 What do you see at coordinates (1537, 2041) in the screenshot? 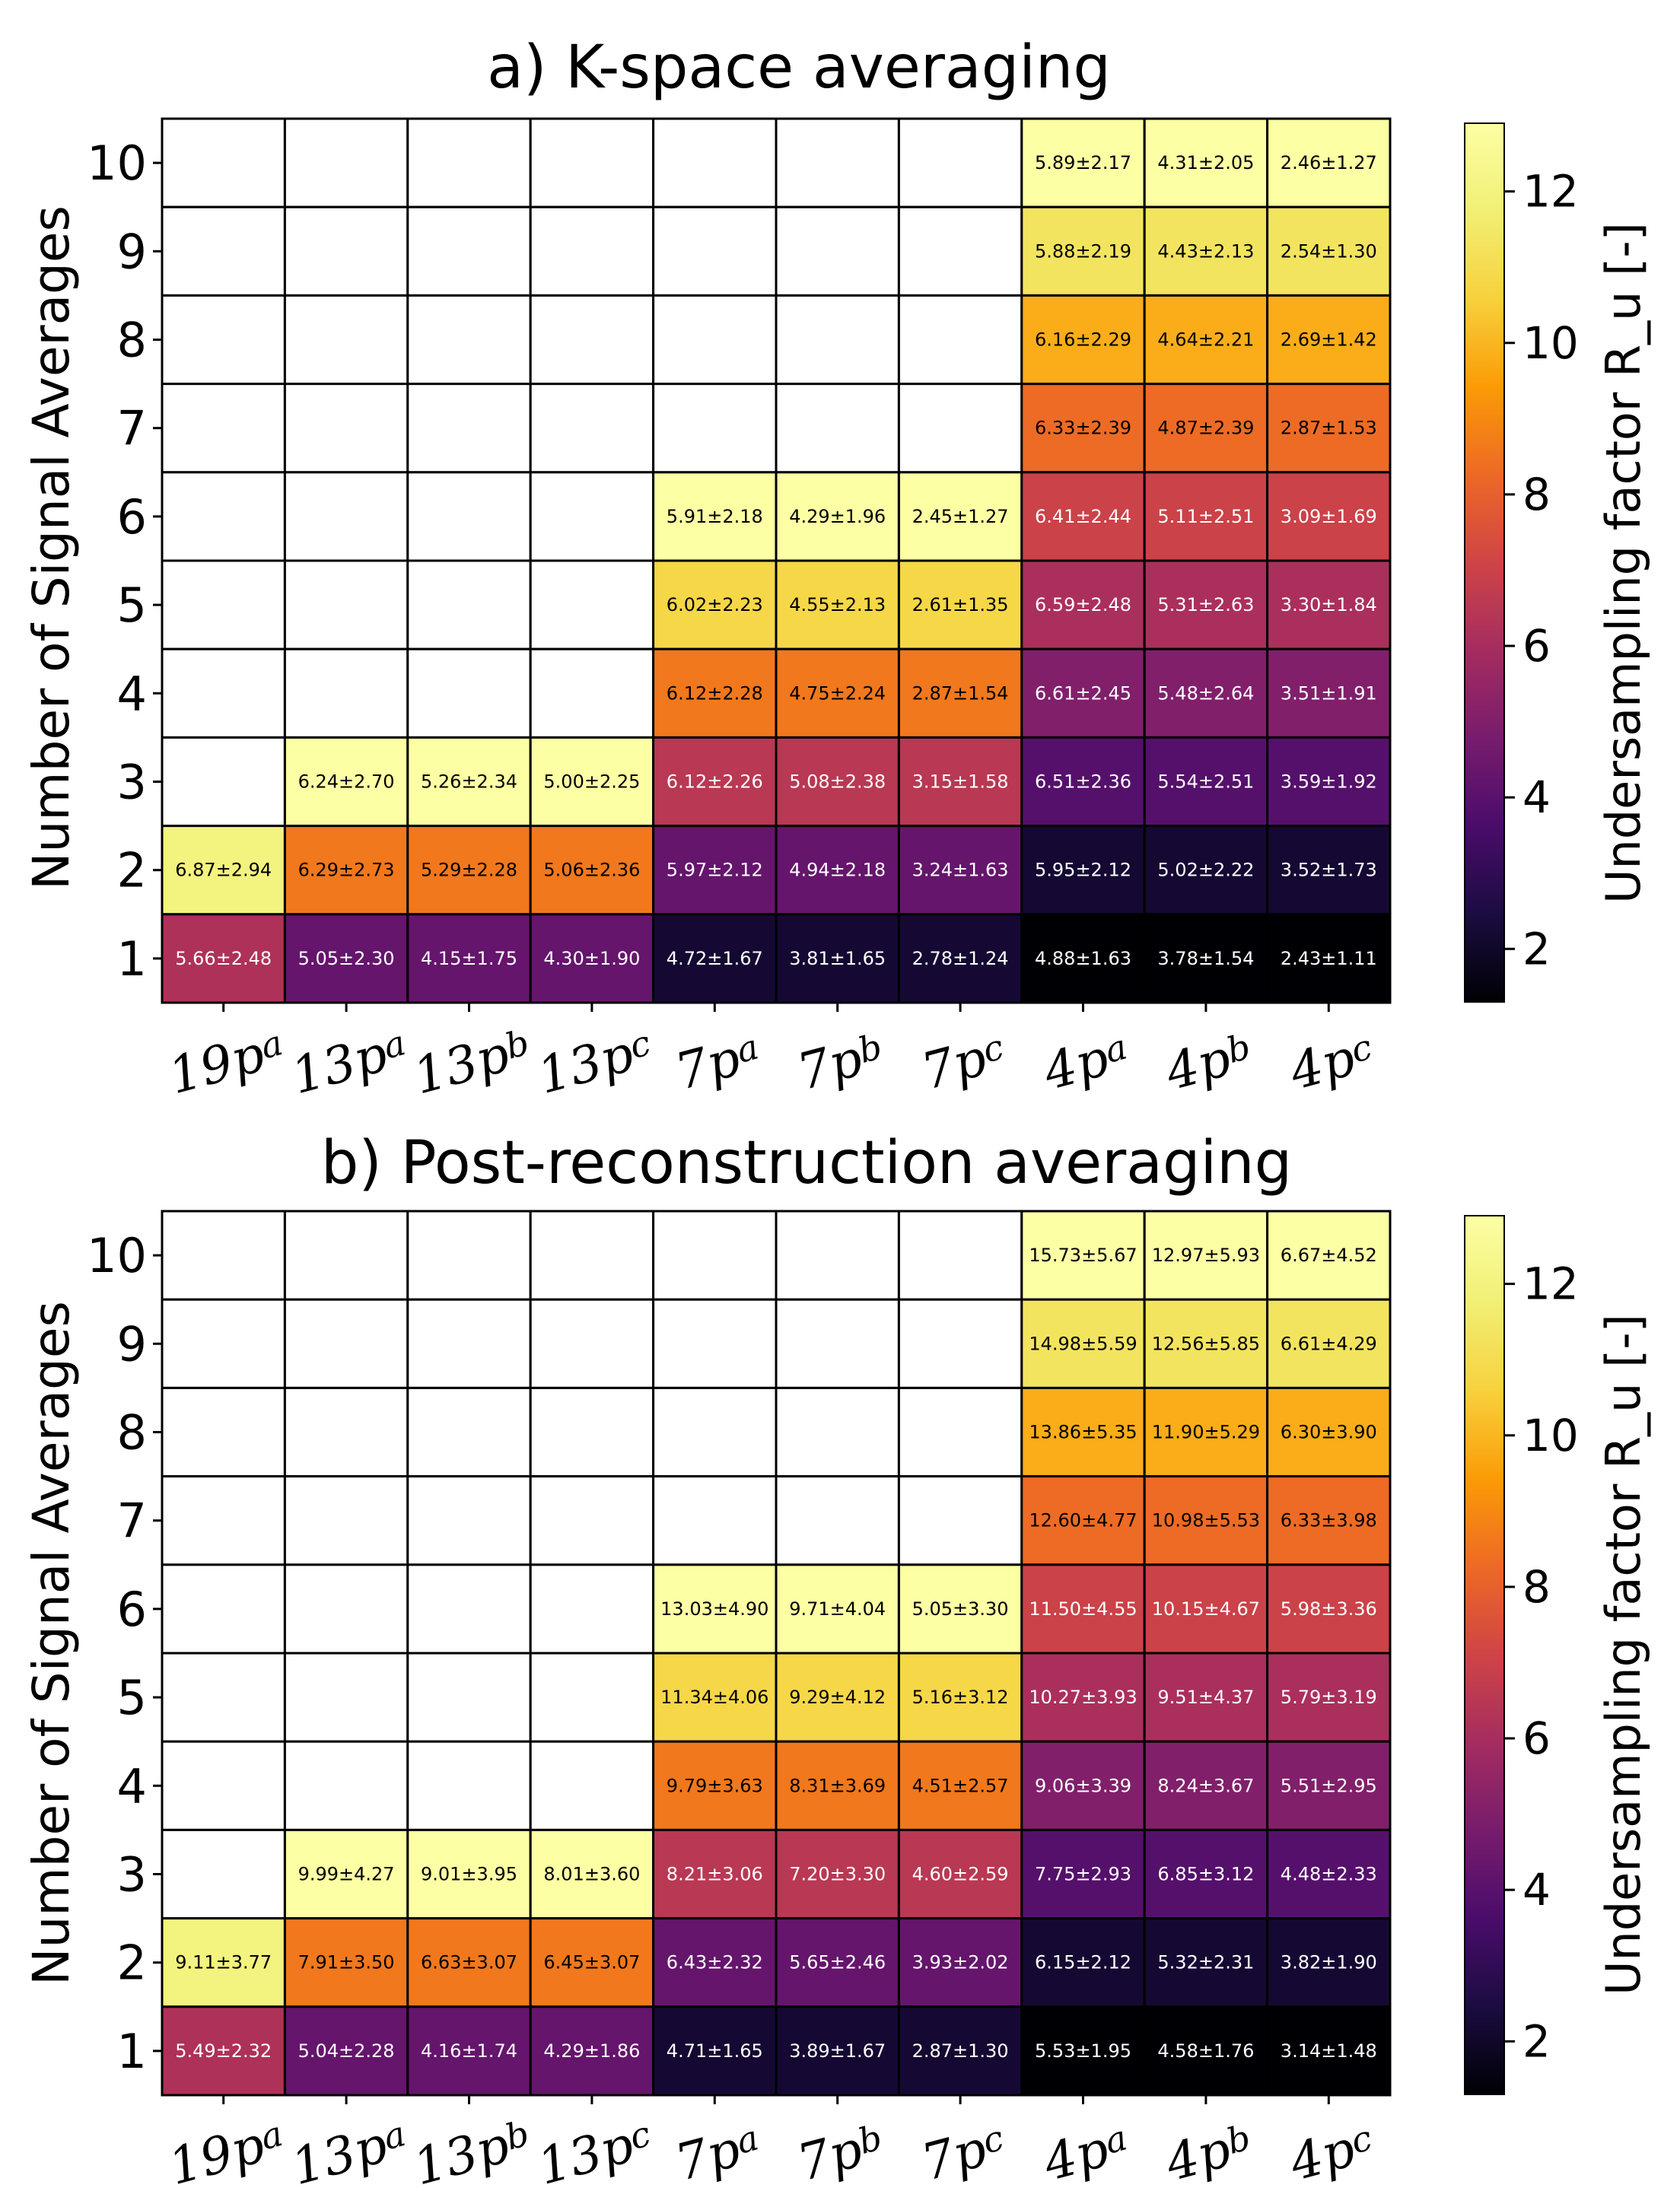
I see `panel-b-colorbar-tick-0: 2` at bounding box center [1537, 2041].